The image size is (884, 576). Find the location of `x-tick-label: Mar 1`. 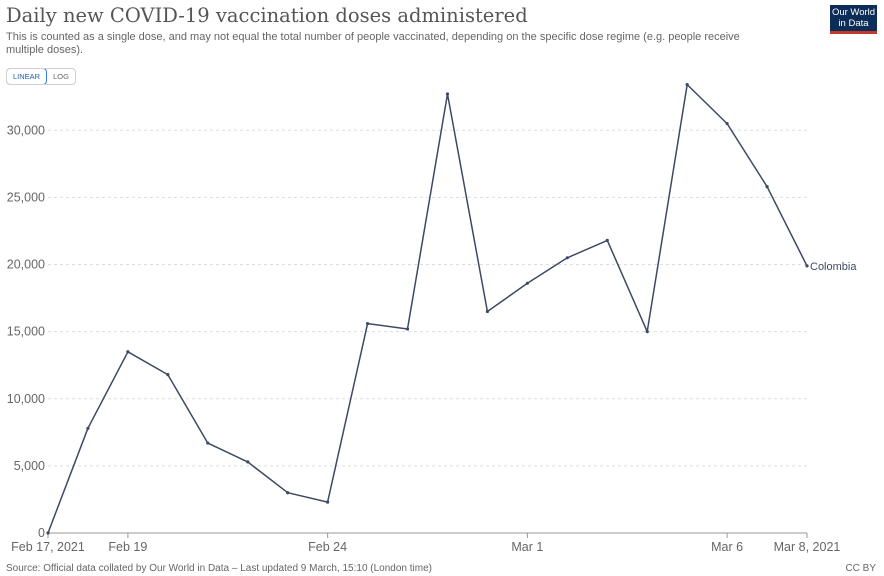

x-tick-label: Mar 1 is located at coordinates (527, 547).